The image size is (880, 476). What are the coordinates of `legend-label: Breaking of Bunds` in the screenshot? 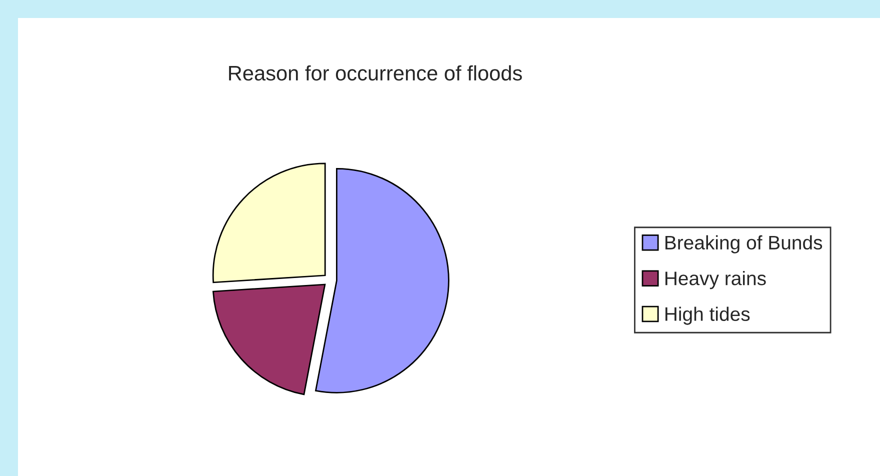 It's located at (743, 244).